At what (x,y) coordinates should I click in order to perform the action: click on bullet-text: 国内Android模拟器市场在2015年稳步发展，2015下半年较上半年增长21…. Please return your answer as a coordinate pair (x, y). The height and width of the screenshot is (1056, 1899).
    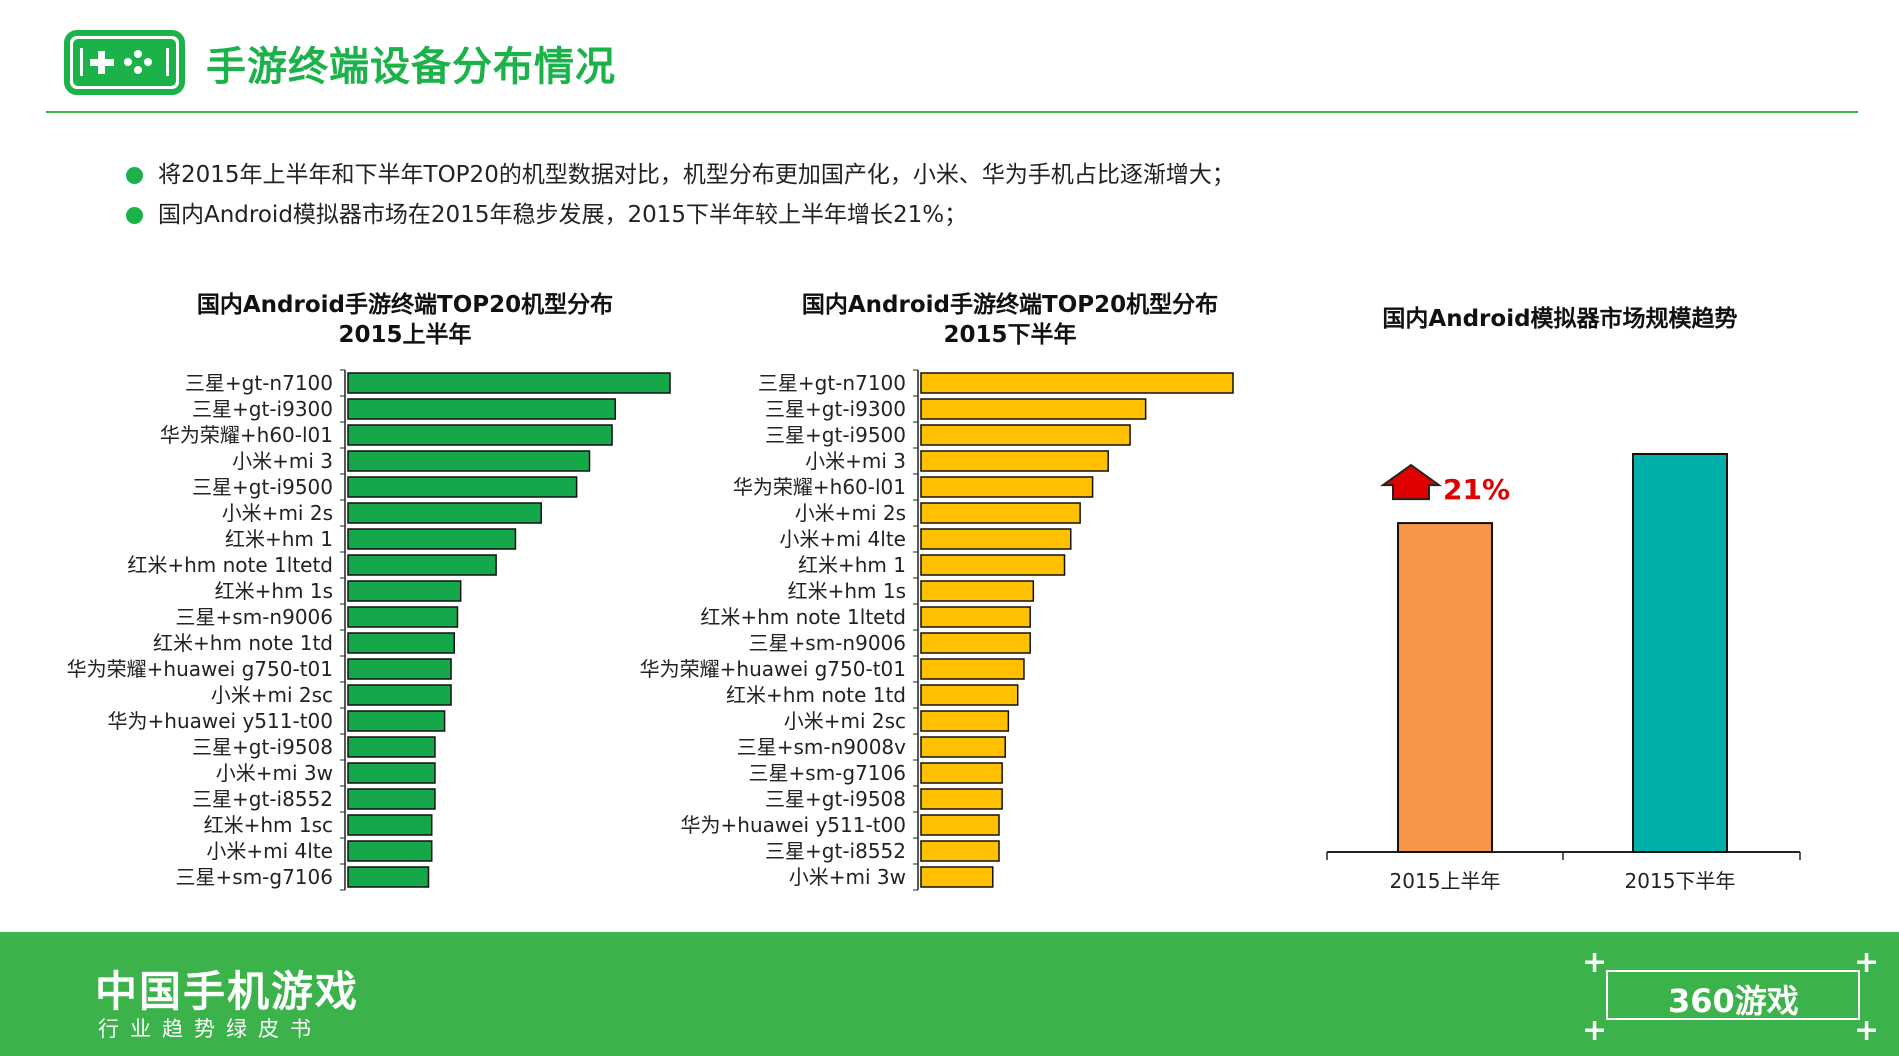
    Looking at the image, I should click on (563, 215).